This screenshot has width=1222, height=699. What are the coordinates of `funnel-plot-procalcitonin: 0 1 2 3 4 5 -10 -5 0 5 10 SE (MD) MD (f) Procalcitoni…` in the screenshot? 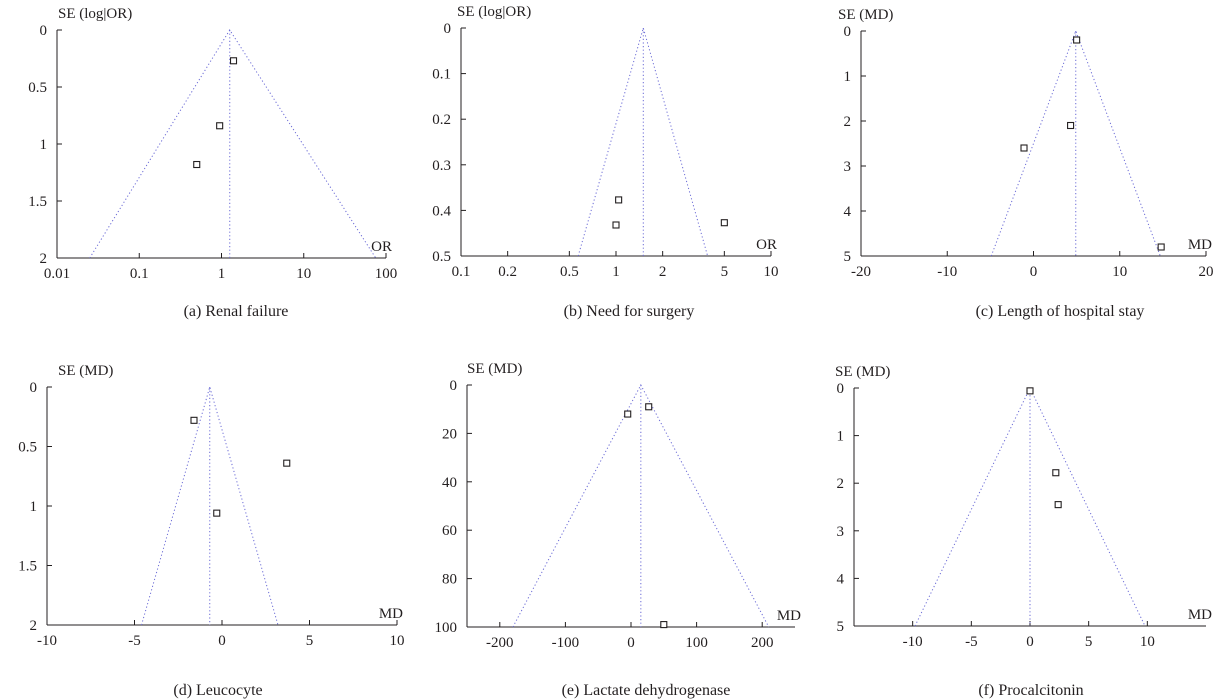 It's located at (1023, 531).